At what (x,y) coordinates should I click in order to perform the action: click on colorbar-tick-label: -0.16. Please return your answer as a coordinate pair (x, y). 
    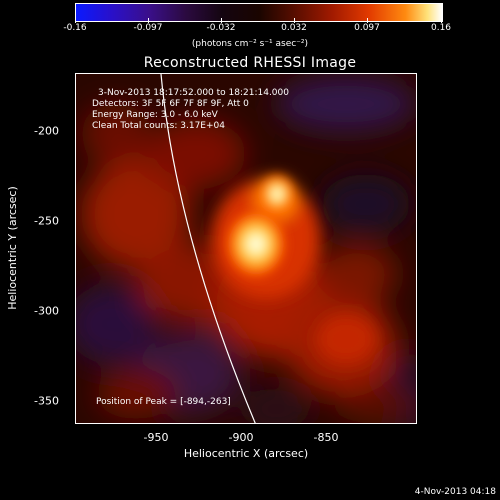
    Looking at the image, I should click on (75, 28).